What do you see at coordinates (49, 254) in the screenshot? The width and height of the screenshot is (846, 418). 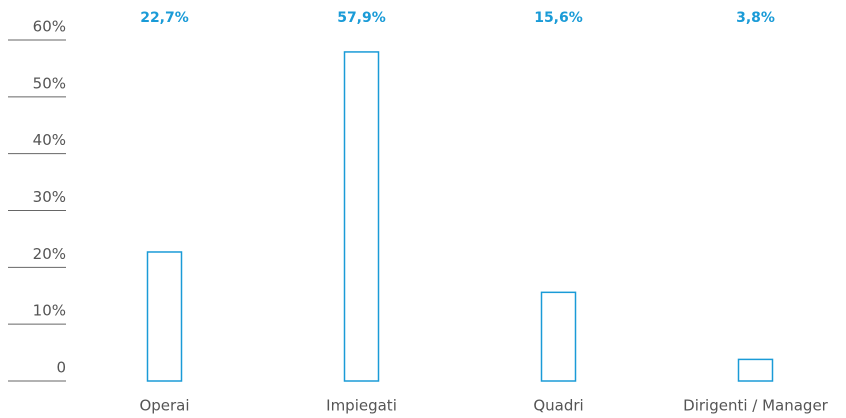 I see `y-tick-label: 20%` at bounding box center [49, 254].